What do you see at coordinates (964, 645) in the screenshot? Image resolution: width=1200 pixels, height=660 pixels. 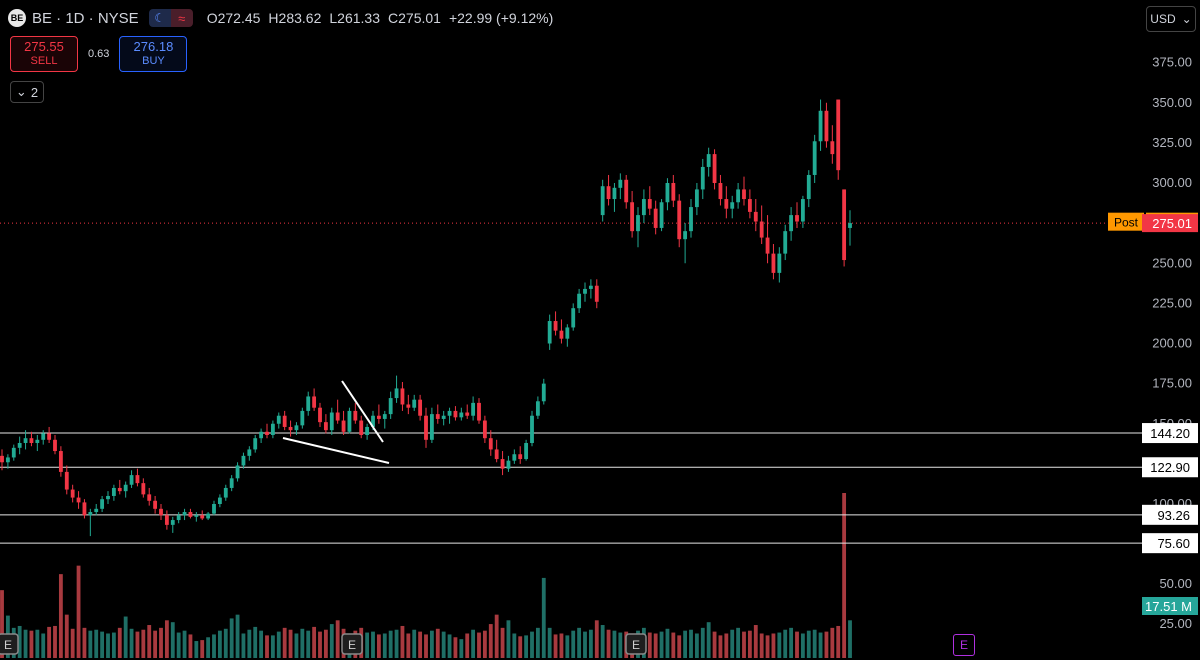 I see `earnings-icon: E` at bounding box center [964, 645].